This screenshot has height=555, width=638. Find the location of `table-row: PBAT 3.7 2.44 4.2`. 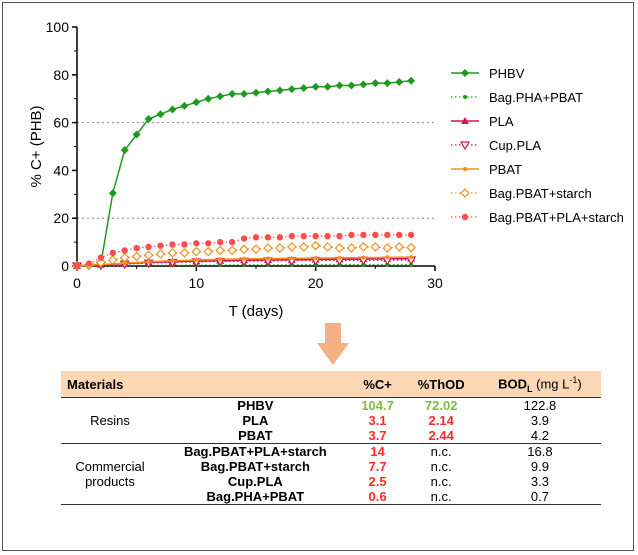

table-row: PBAT 3.7 2.44 4.2 is located at coordinates (331, 436).